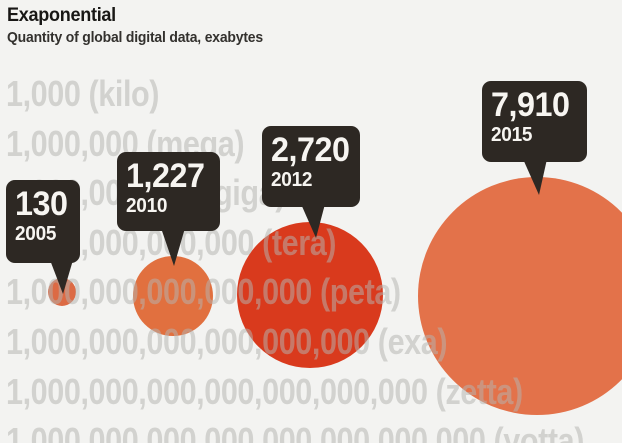  Describe the element at coordinates (264, 391) in the screenshot. I see `scale-row-zetta: 1,000,000,000,000,000,000,000 (zetta)` at that location.